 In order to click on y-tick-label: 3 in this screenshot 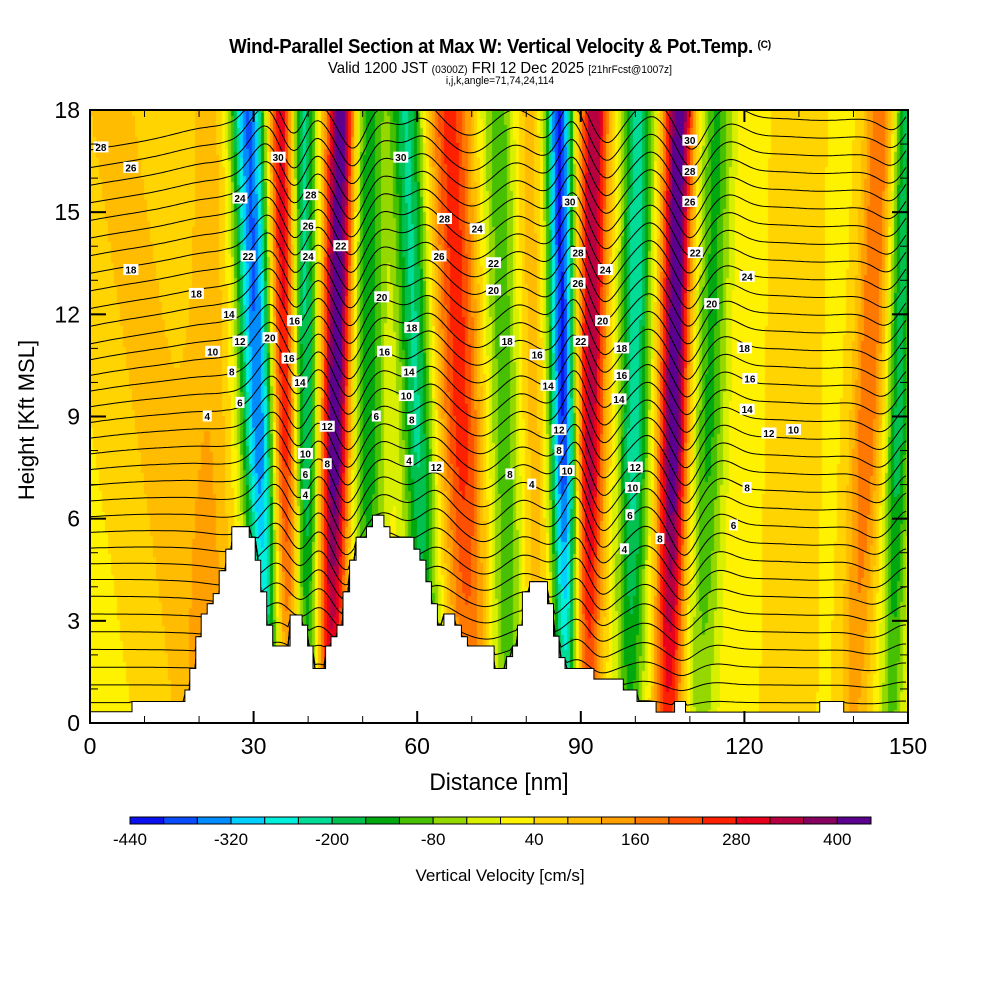, I will do `click(73, 621)`.